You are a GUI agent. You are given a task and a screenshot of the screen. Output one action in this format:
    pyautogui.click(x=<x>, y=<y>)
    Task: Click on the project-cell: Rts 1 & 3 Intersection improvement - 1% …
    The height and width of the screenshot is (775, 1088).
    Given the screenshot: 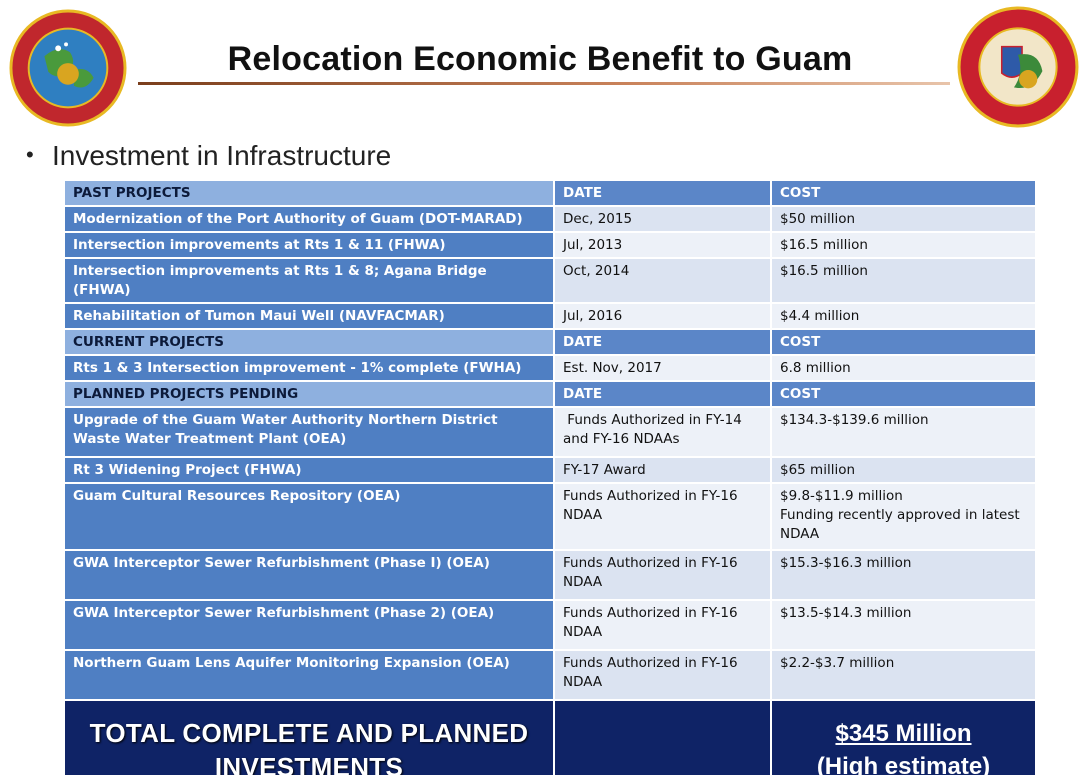 What is the action you would take?
    pyautogui.click(x=309, y=368)
    